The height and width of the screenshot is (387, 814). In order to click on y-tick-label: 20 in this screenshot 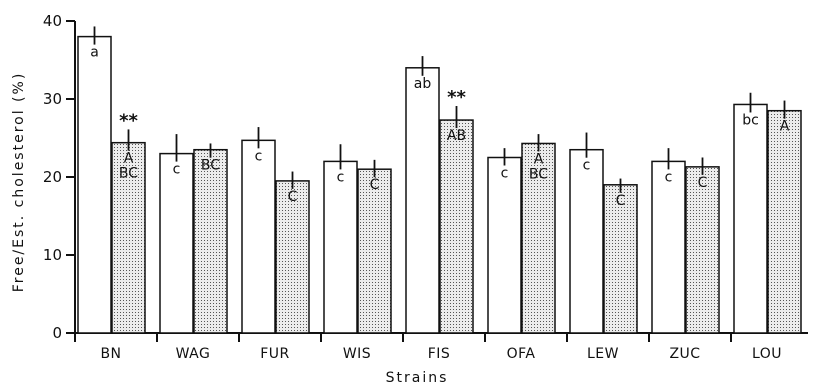, I will do `click(52, 177)`.